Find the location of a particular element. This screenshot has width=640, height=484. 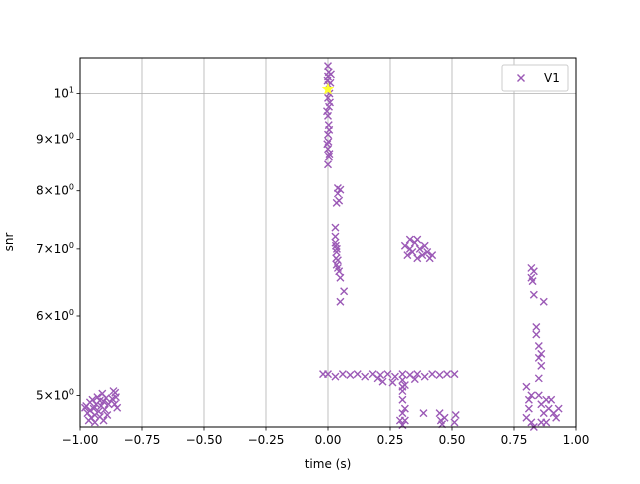

legend-label: V1 is located at coordinates (552, 78).